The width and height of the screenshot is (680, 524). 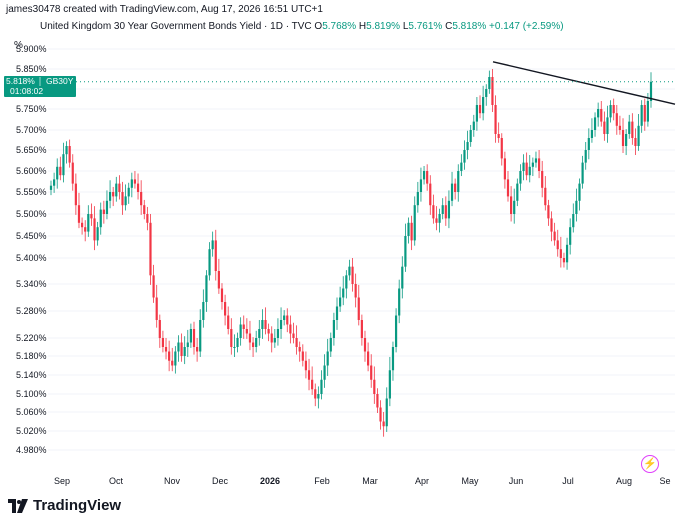 I want to click on y-tick-label: 5.750%, so click(x=31, y=109).